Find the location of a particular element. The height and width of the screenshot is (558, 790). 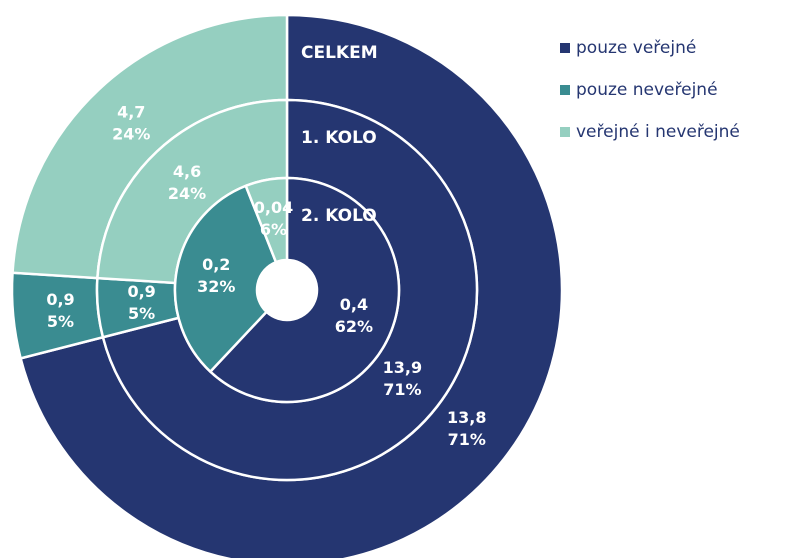

data-label-value: 4,6 is located at coordinates (187, 171).